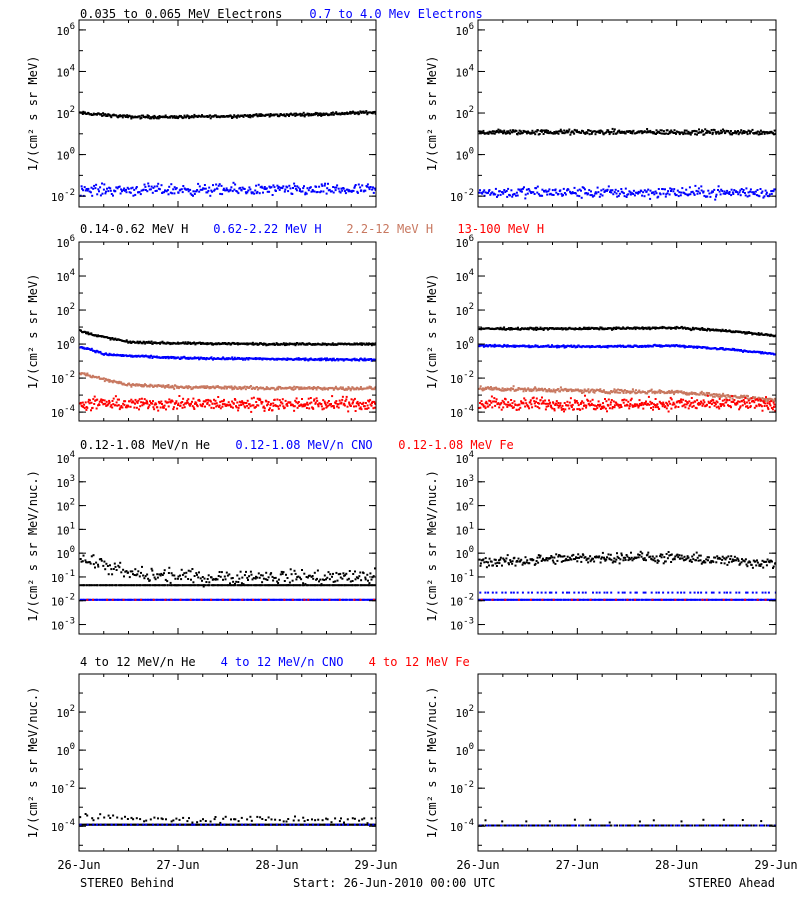 This screenshot has height=900, width=800. Describe the element at coordinates (62, 311) in the screenshot. I see `y-tick-label-base: 10` at that location.